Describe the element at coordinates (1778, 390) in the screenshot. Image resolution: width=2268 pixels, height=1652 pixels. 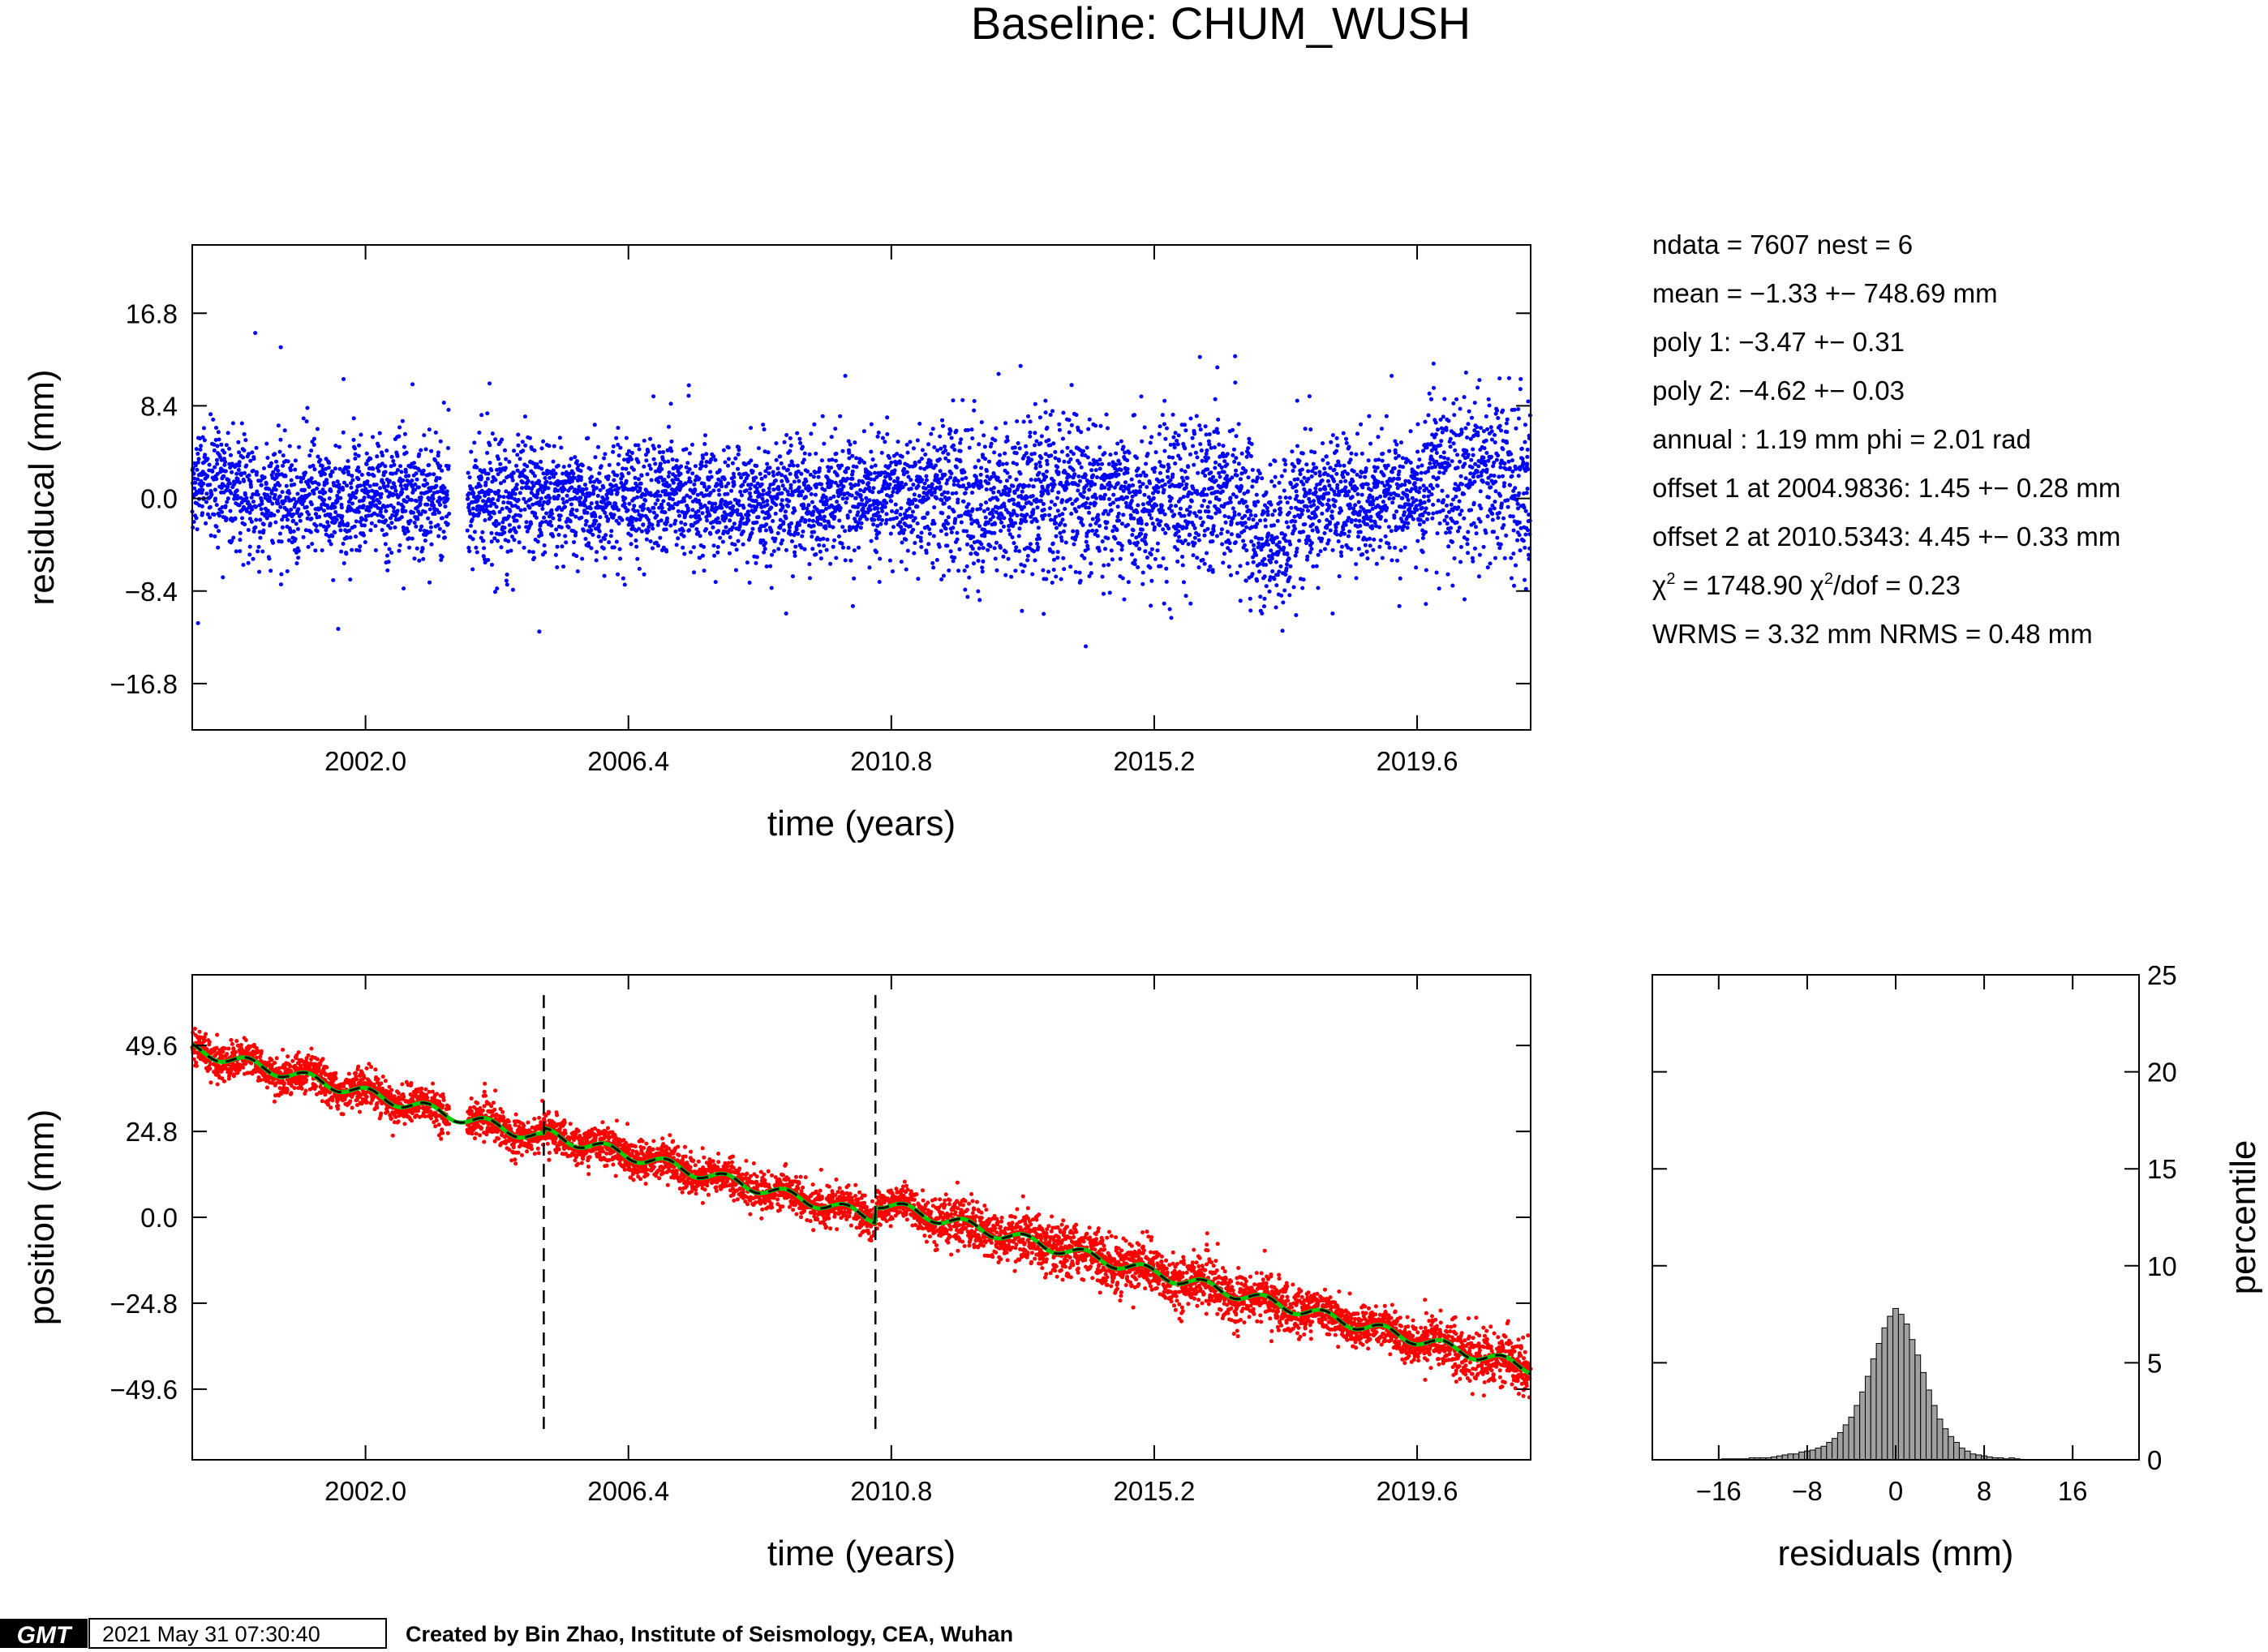
I see `stat-line-poly2: poly 2: −4.62 +− 0.03` at that location.